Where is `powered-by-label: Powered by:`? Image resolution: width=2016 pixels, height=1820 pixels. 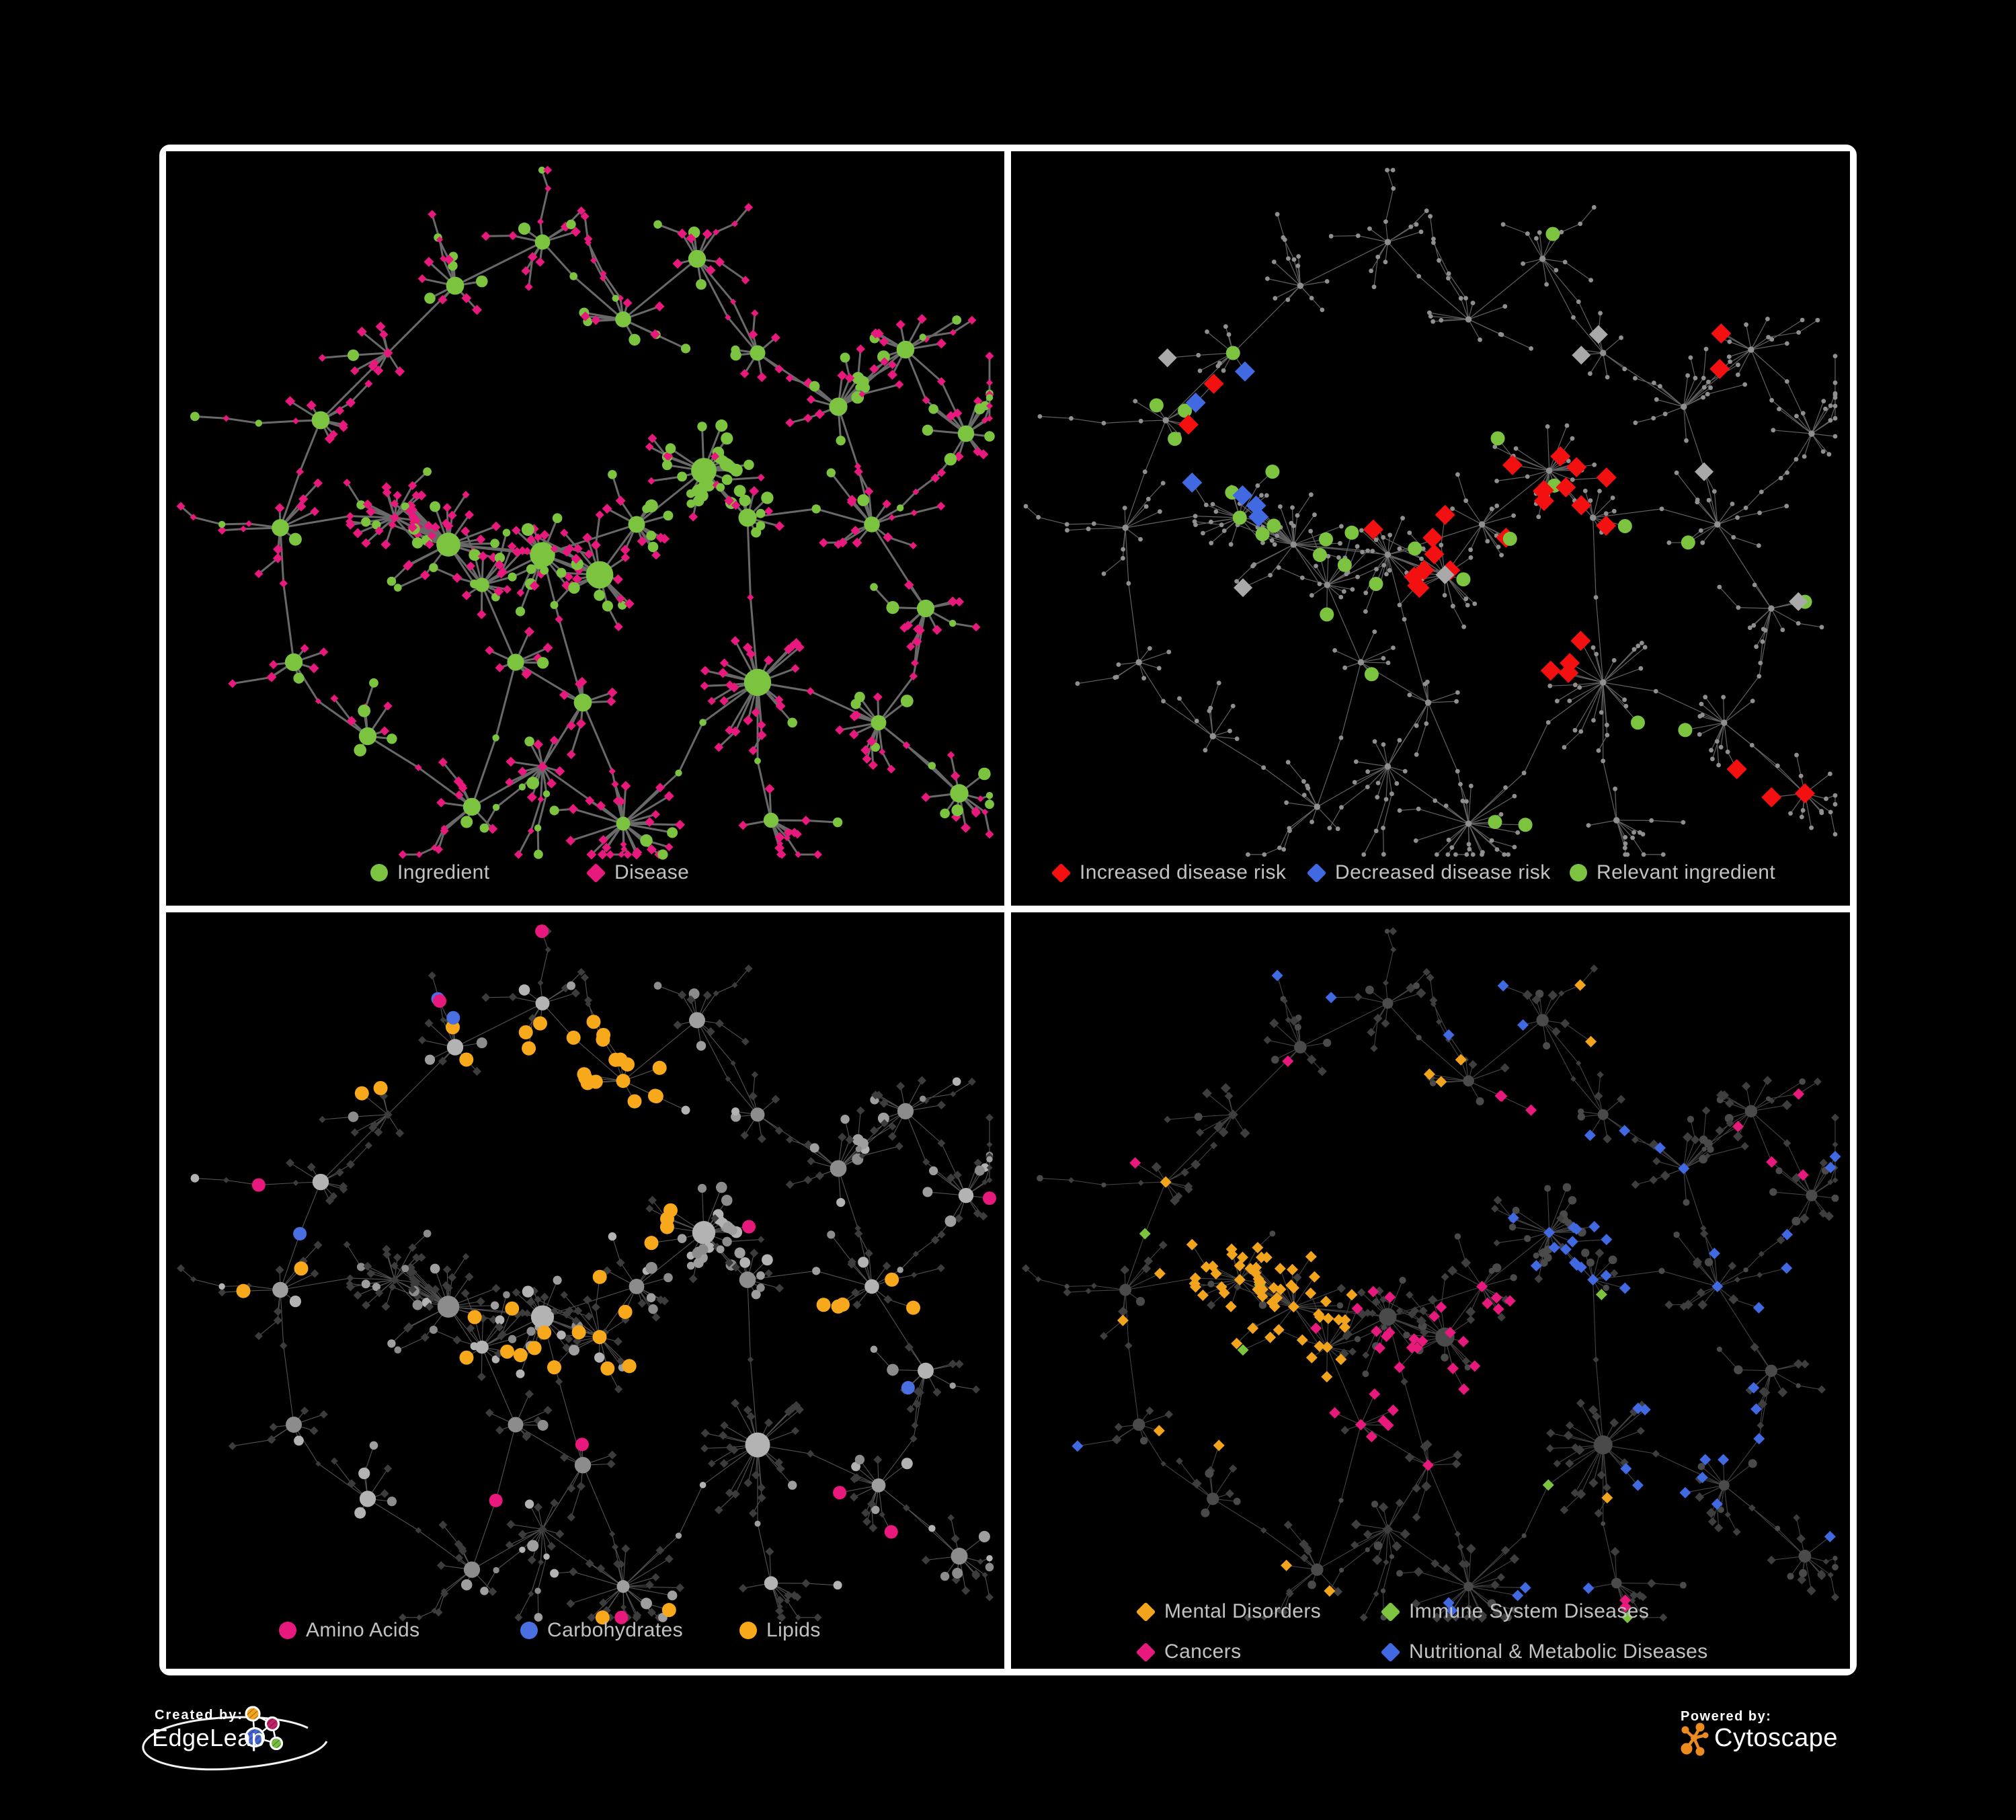
powered-by-label: Powered by: is located at coordinates (1726, 1716).